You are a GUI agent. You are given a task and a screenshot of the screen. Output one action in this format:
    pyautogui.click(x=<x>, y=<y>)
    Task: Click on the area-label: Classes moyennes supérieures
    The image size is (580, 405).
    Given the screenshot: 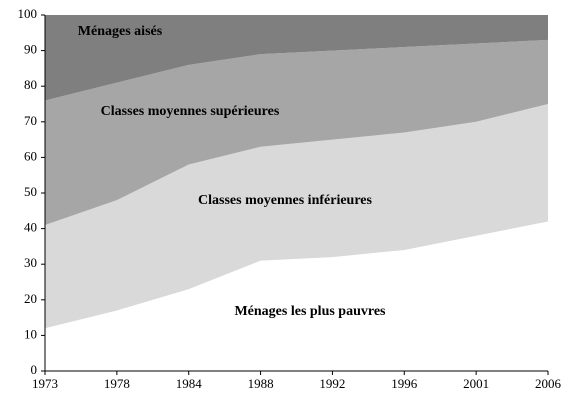 What is the action you would take?
    pyautogui.click(x=190, y=111)
    